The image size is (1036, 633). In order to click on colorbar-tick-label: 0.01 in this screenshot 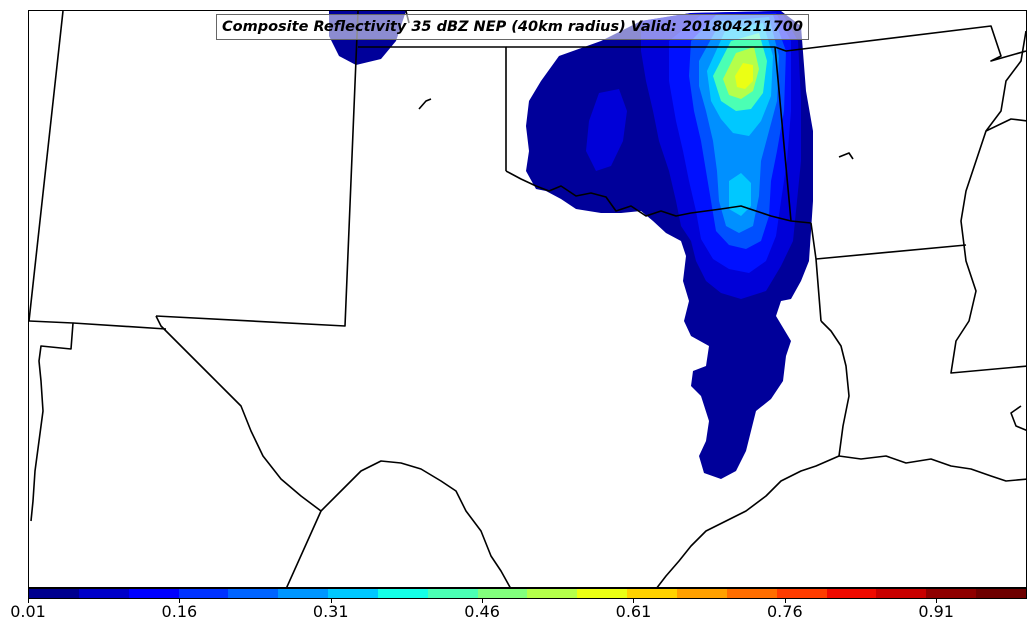, I will do `click(28, 611)`.